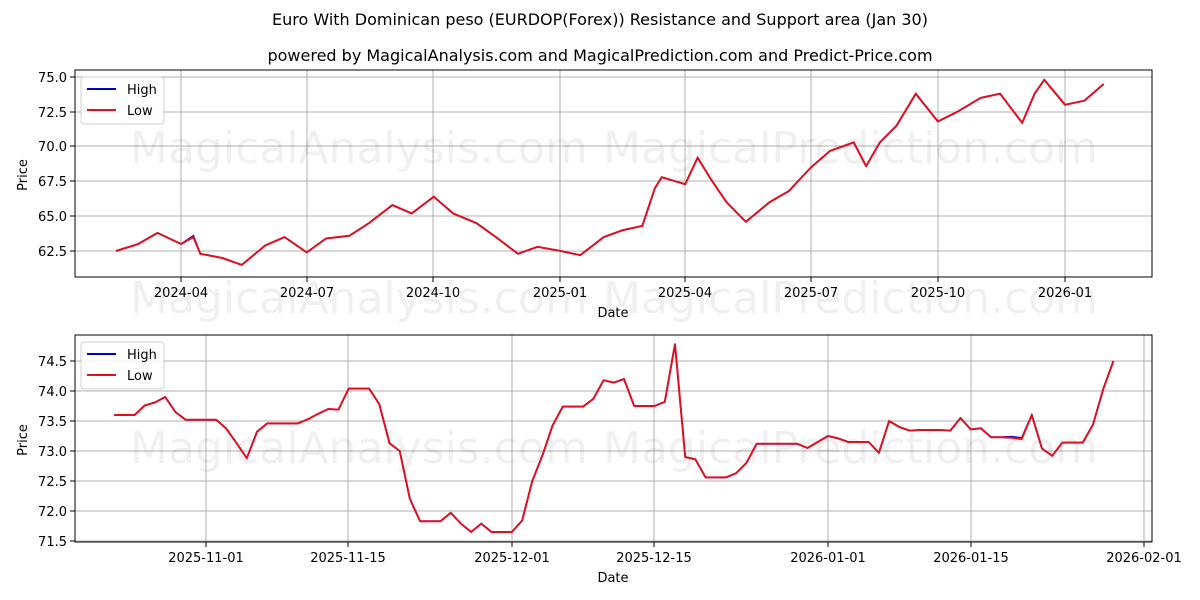  What do you see at coordinates (52, 362) in the screenshot?
I see `svg-text: 74.5` at bounding box center [52, 362].